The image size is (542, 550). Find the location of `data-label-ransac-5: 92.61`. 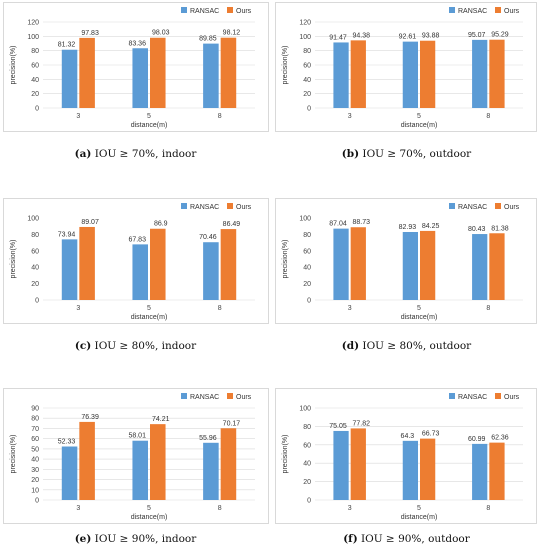

data-label-ransac-5: 92.61 is located at coordinates (408, 37).